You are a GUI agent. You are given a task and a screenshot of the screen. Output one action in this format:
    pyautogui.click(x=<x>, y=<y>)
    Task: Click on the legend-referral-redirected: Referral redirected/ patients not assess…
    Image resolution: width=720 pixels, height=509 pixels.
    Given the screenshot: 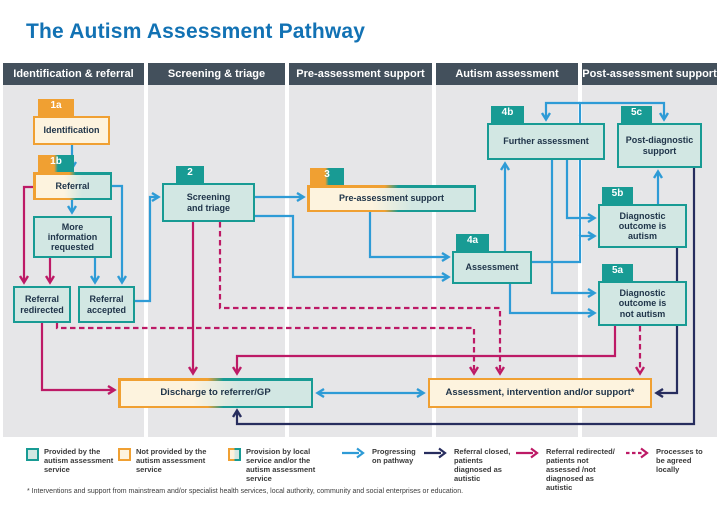 What is the action you would take?
    pyautogui.click(x=568, y=469)
    